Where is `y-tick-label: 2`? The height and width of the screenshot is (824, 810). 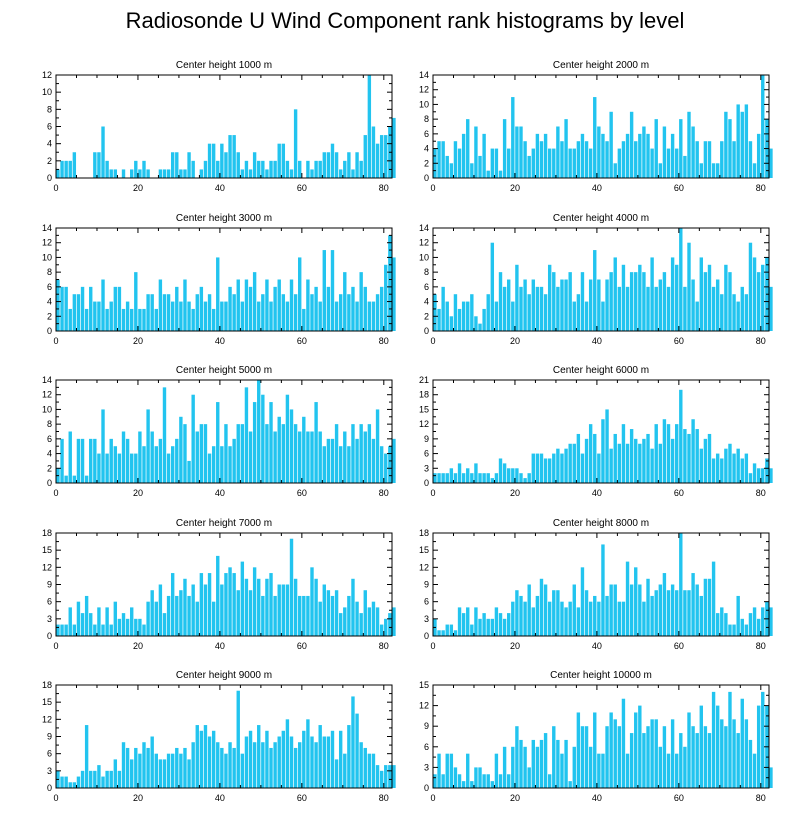 y-tick-label: 2 is located at coordinates (426, 163).